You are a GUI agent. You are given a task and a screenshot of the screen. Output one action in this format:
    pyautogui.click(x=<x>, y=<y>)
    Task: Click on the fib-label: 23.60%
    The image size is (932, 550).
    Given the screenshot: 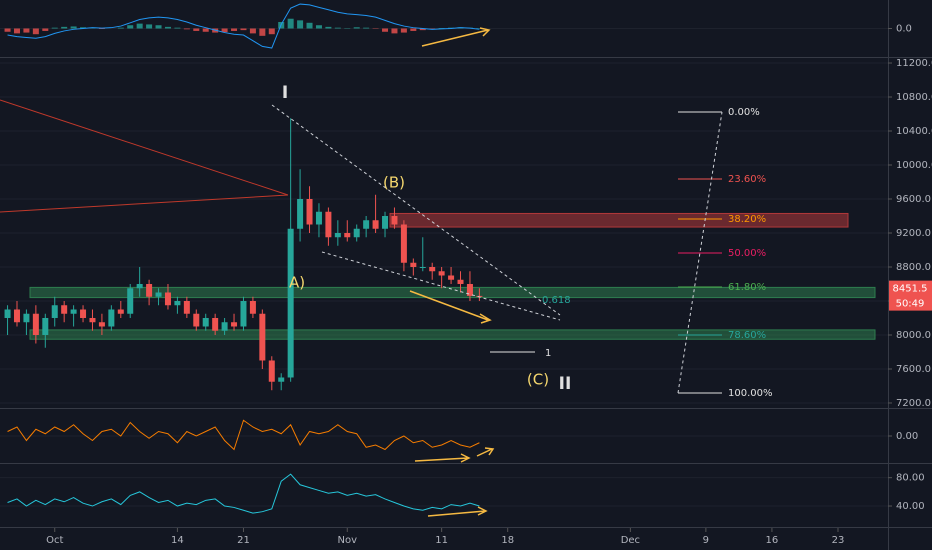 What is the action you would take?
    pyautogui.click(x=747, y=179)
    